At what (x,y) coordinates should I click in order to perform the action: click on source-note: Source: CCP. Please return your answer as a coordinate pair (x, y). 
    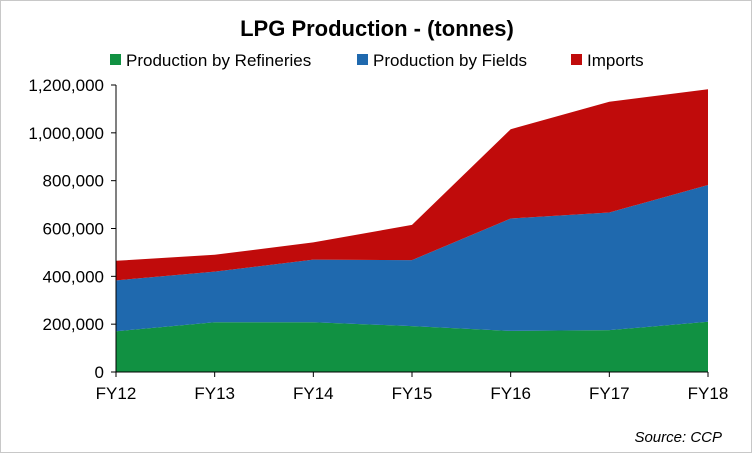
    Looking at the image, I should click on (678, 437).